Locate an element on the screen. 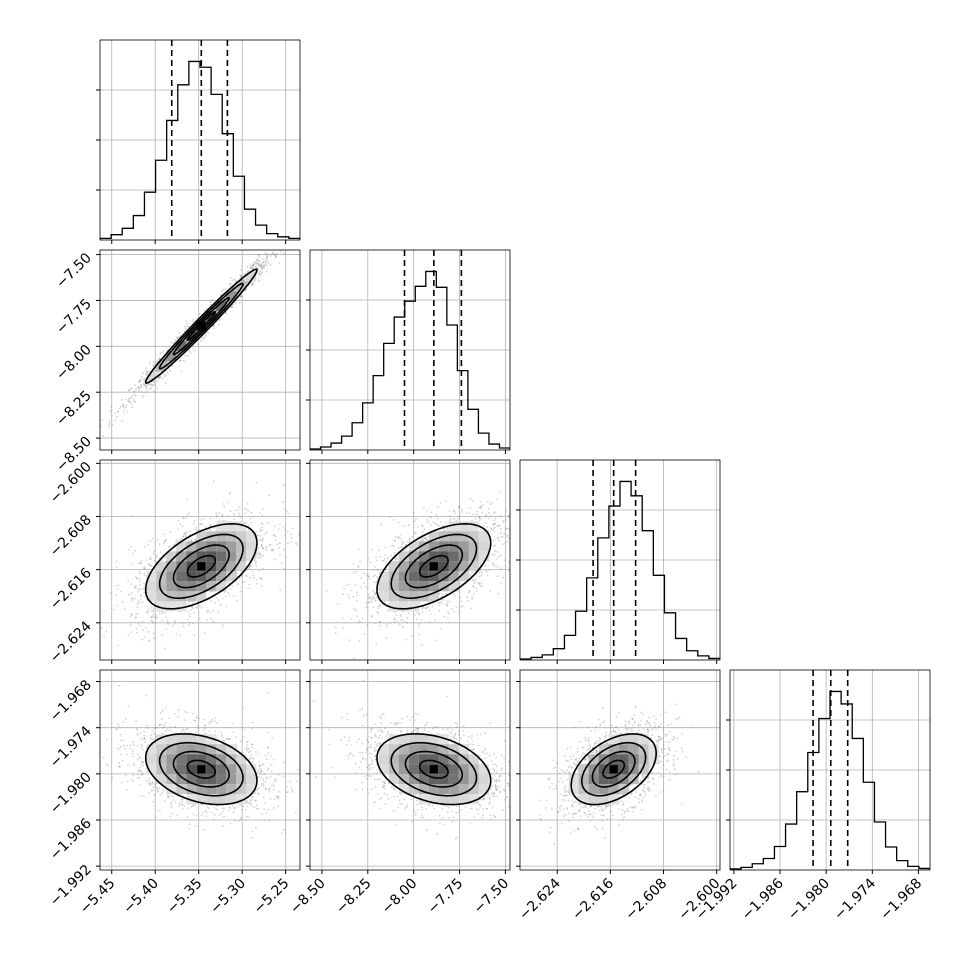 Image resolution: width=970 pixels, height=970 pixels. y-tick-label: −7.75 is located at coordinates (74, 317).